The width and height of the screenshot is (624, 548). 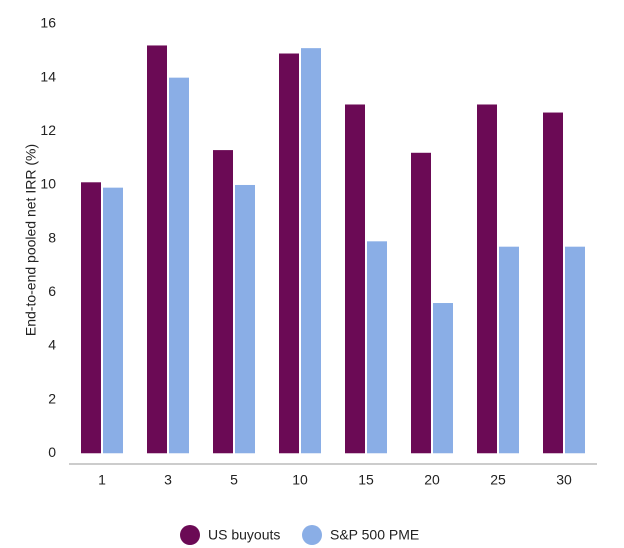 I want to click on y-tick-label: 0, so click(x=52, y=452).